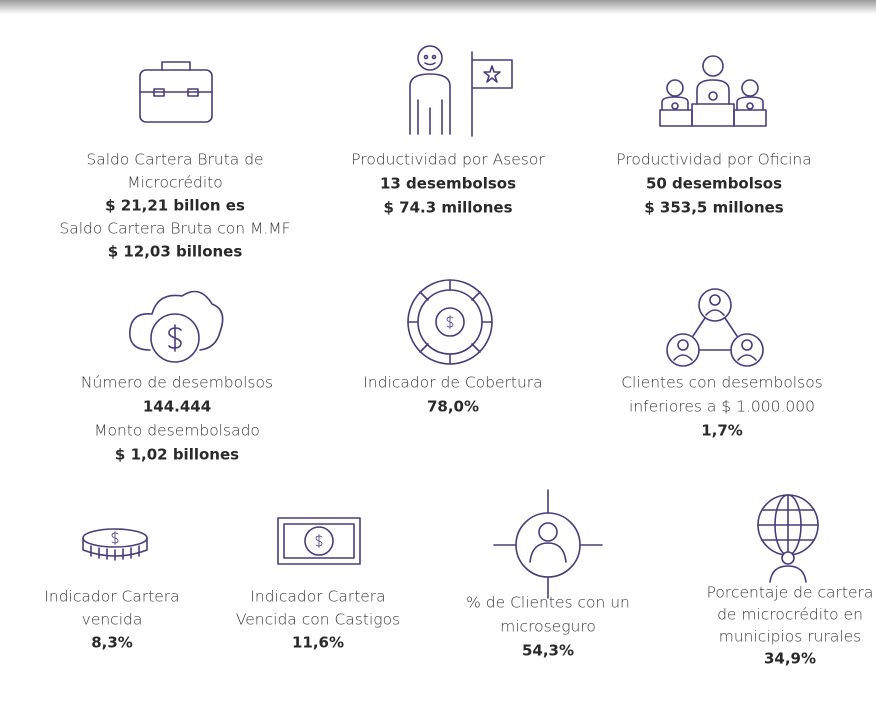 The image size is (876, 701). What do you see at coordinates (174, 229) in the screenshot?
I see `label: Saldo Cartera Bruta con M.MF` at bounding box center [174, 229].